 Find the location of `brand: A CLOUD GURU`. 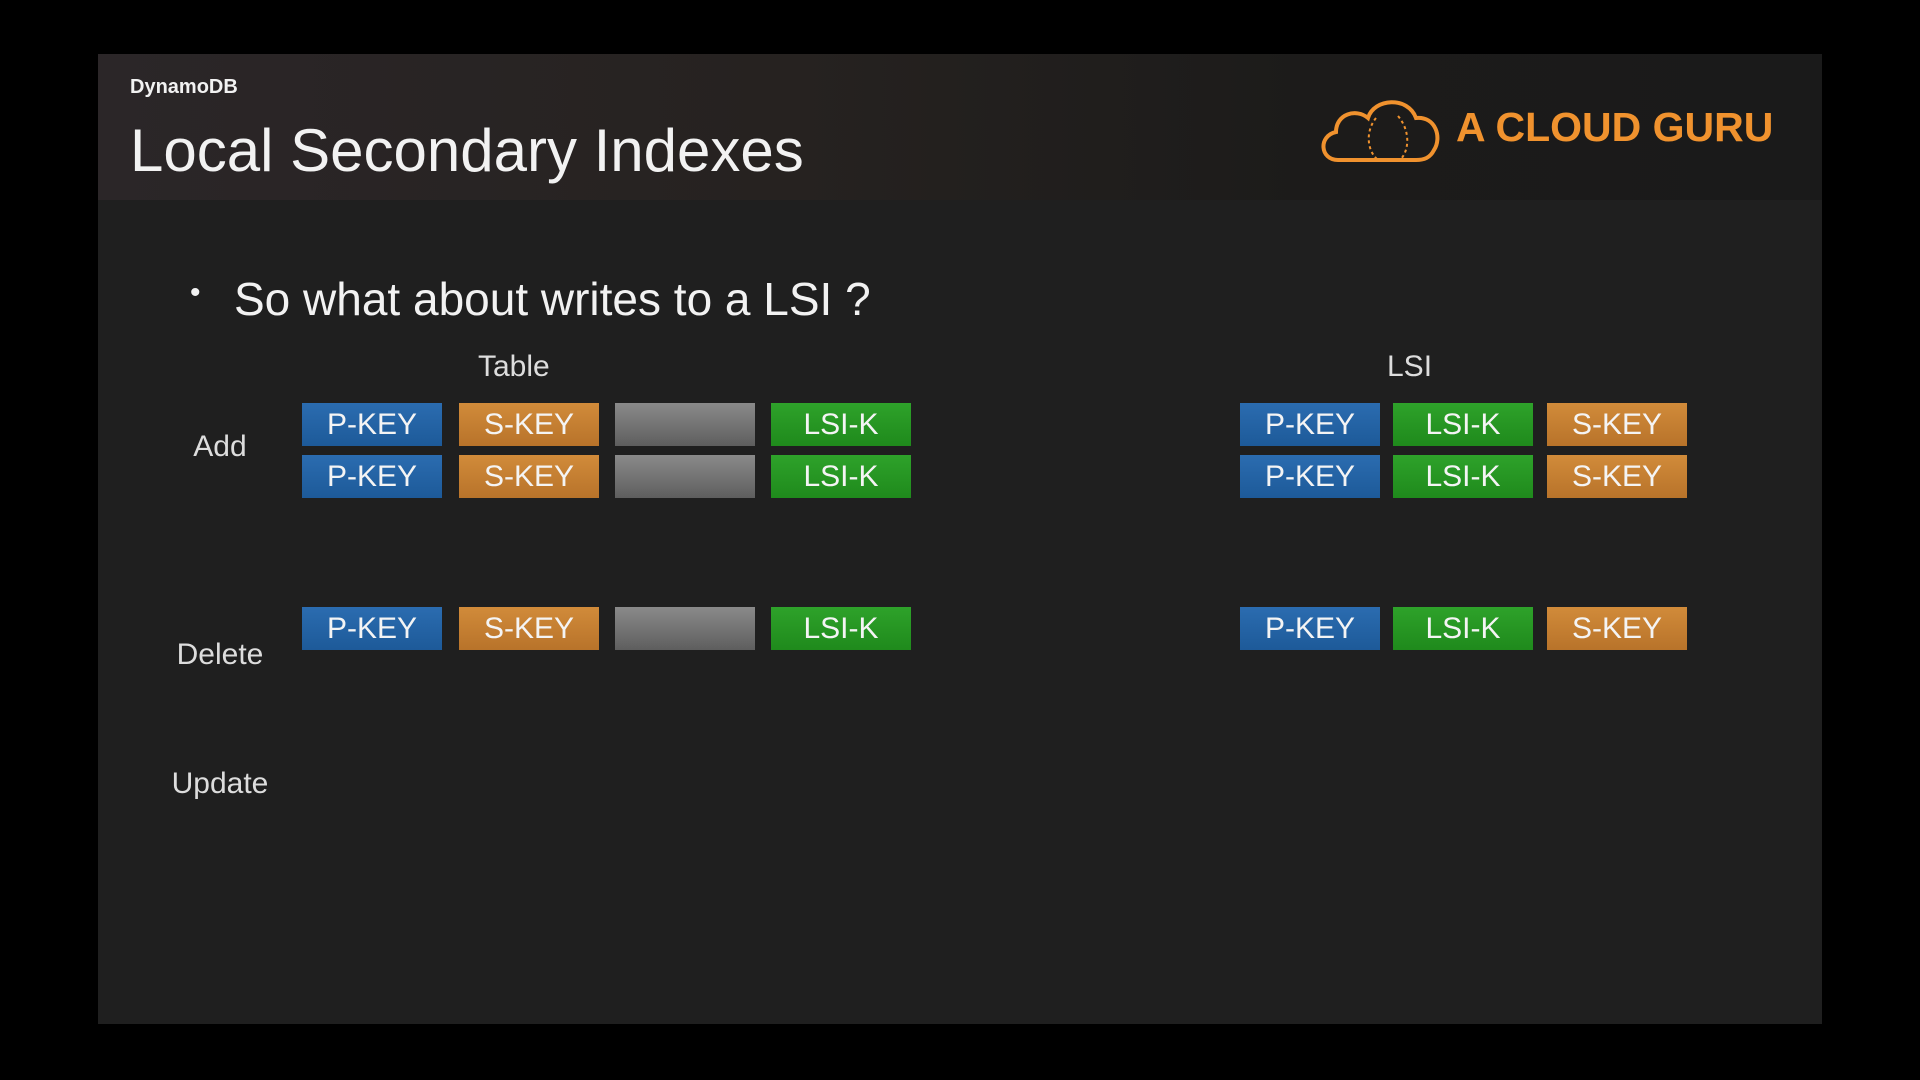

brand: A CLOUD GURU is located at coordinates (1615, 127).